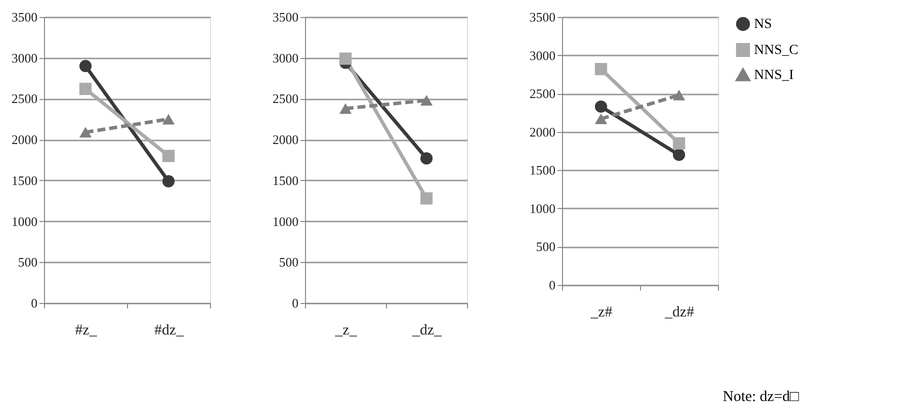 This screenshot has width=907, height=412. I want to click on x-tick-label: _z_, so click(346, 330).